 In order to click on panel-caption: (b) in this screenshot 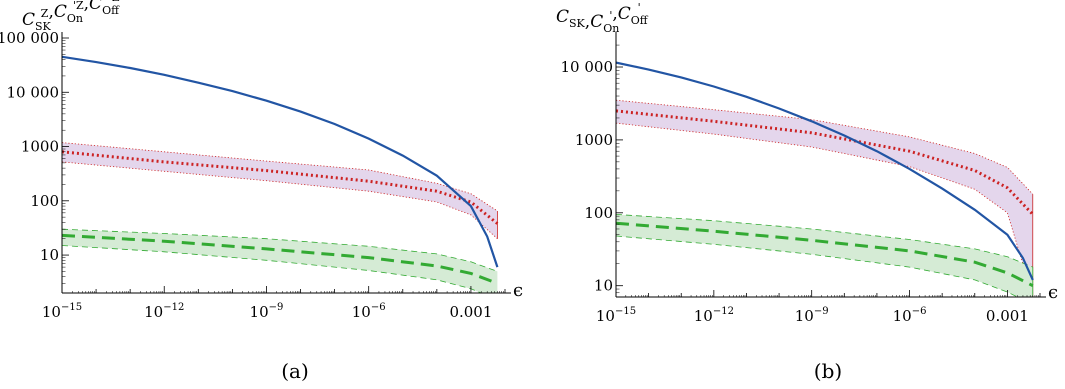, I will do `click(828, 371)`.